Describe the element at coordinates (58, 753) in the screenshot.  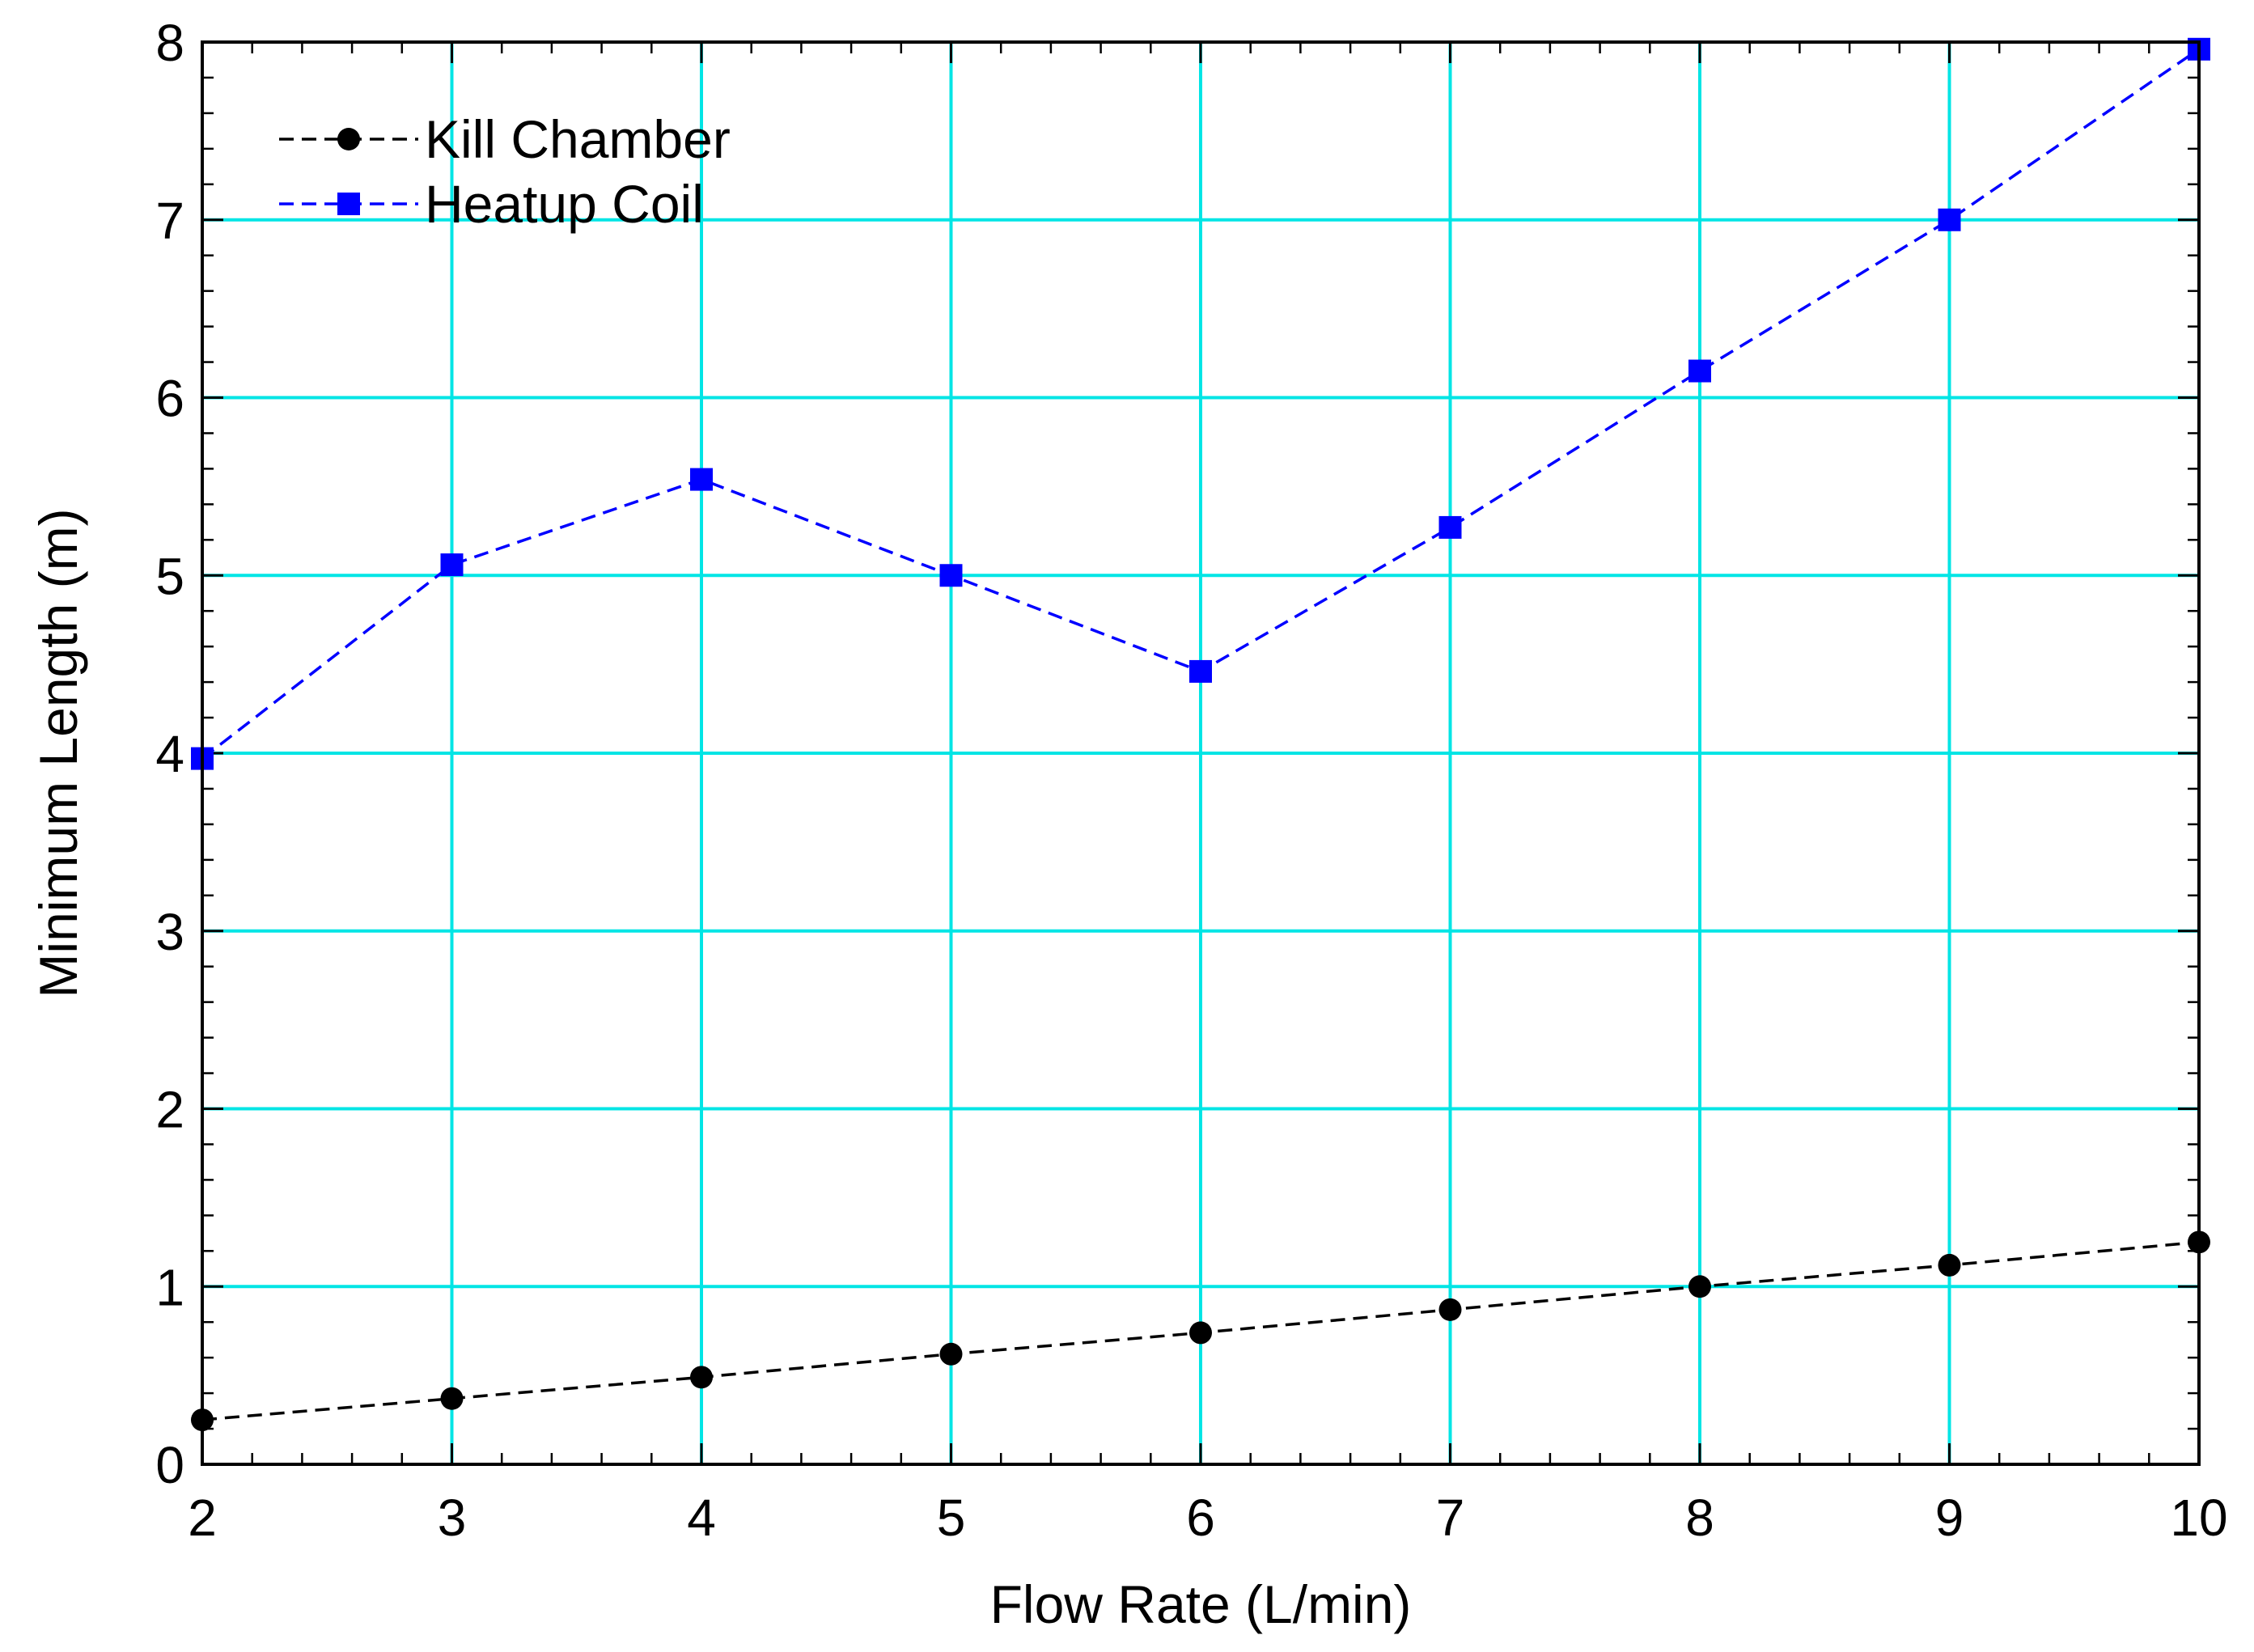
I see `y-axis-label: Minimum Length (m)` at that location.